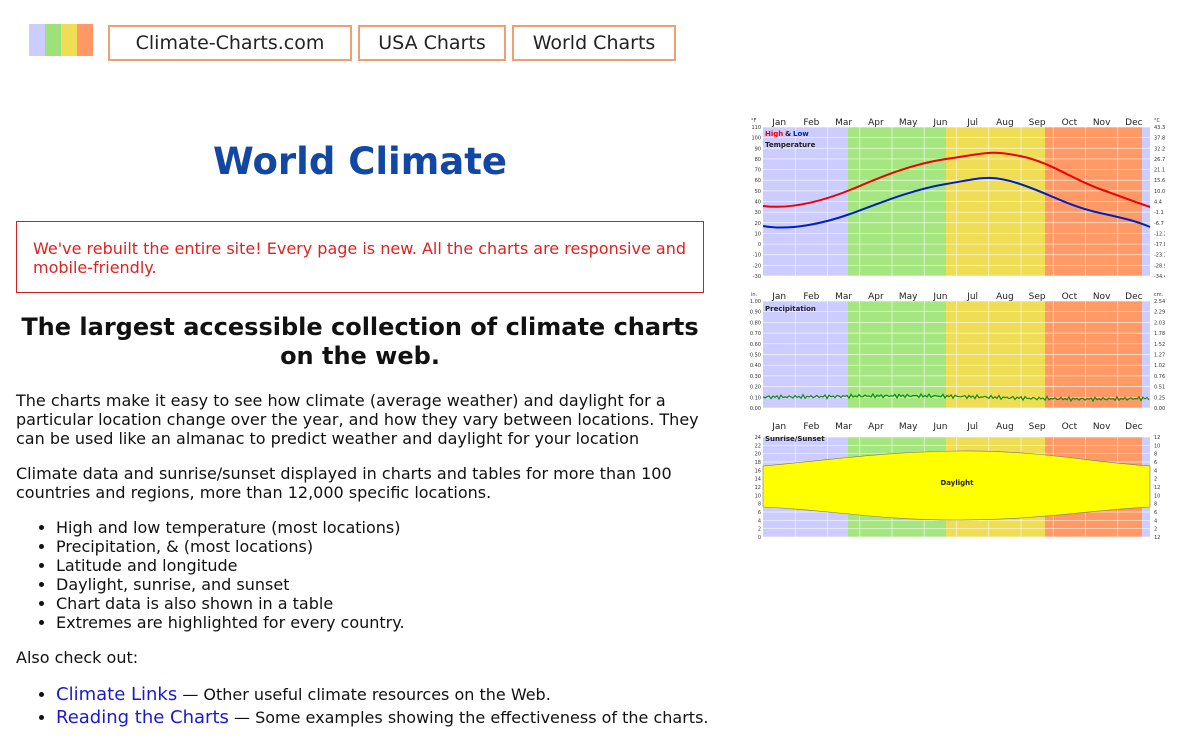 This screenshot has width=1200, height=740. What do you see at coordinates (386, 565) in the screenshot?
I see `feature: Latitude and longitude` at bounding box center [386, 565].